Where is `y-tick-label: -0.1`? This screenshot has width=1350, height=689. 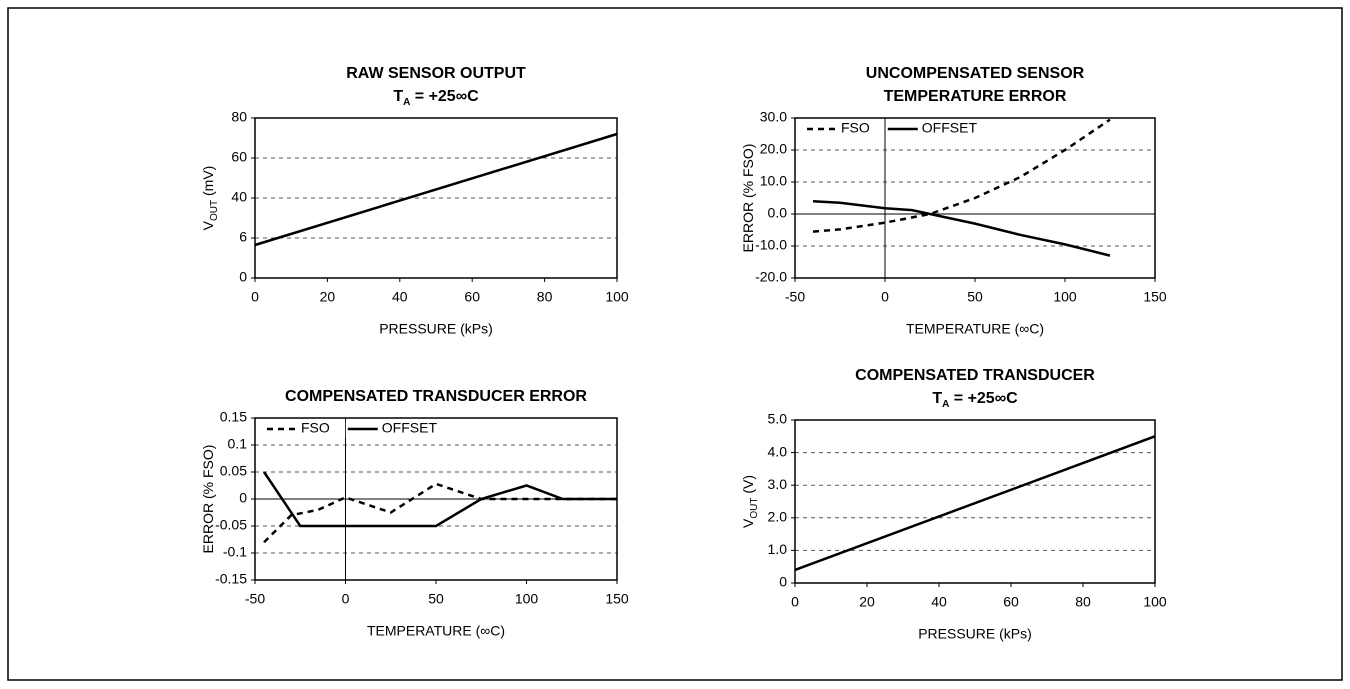
y-tick-label: -0.1 is located at coordinates (235, 552).